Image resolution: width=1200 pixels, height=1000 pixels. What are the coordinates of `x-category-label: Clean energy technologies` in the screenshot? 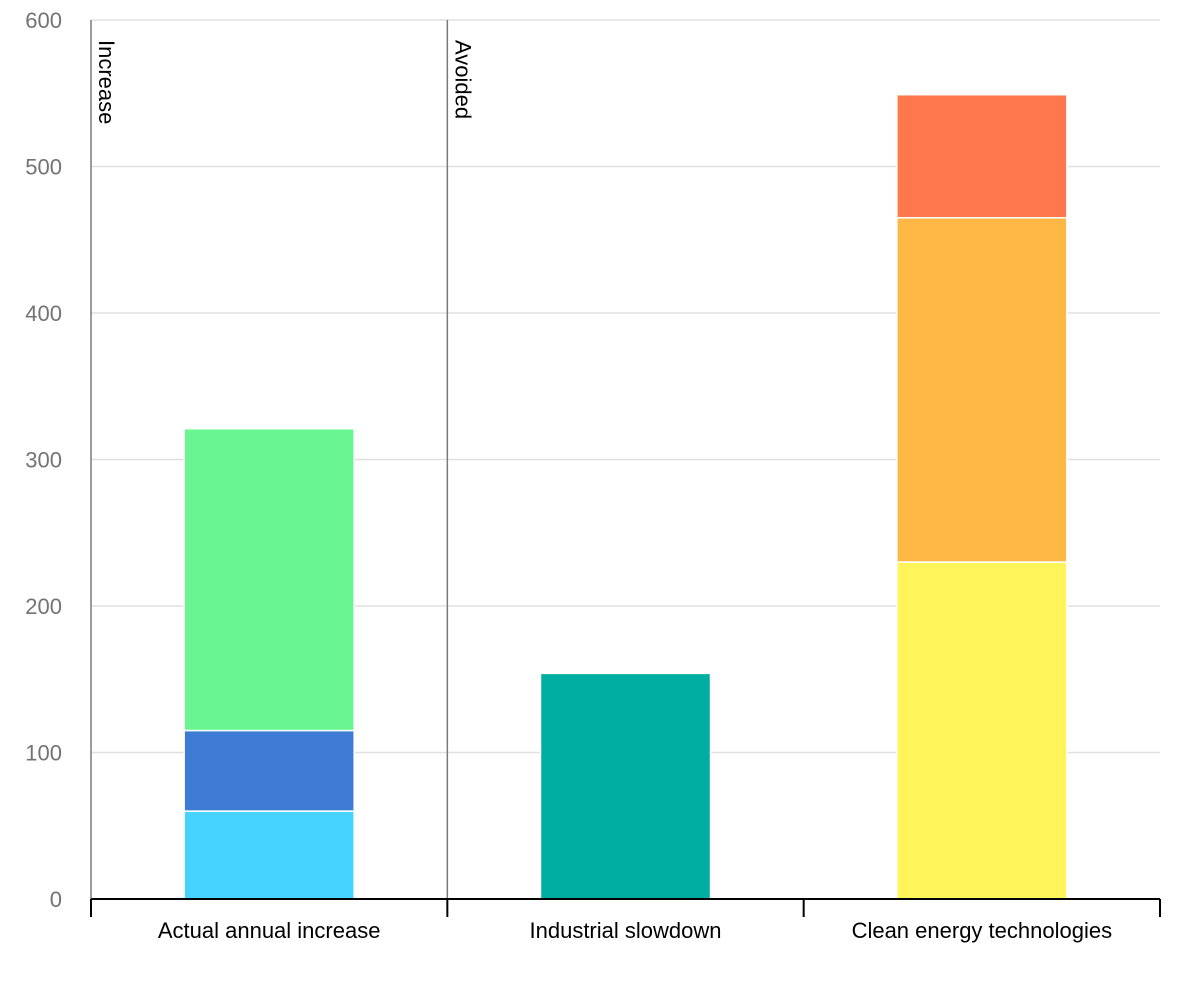 It's located at (982, 930).